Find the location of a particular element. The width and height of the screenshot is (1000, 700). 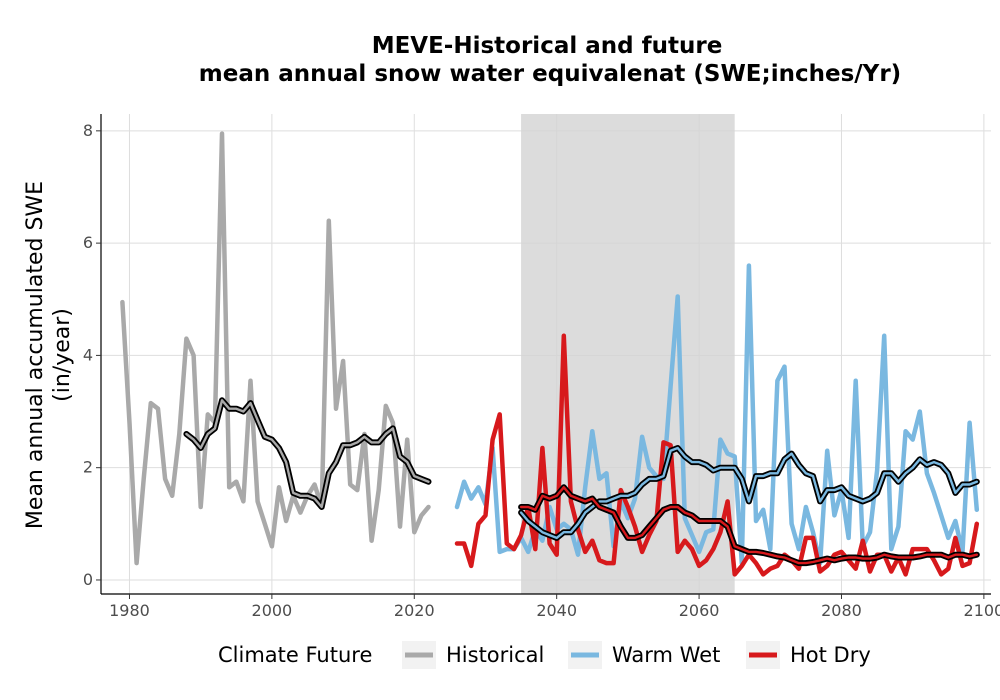

y-axis-label-line2: (in/year) is located at coordinates (62, 355).